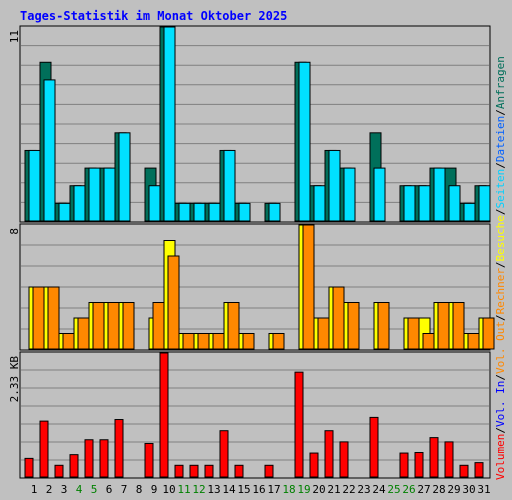  What do you see at coordinates (258, 489) in the screenshot?
I see `x-tick-label: 16` at bounding box center [258, 489].